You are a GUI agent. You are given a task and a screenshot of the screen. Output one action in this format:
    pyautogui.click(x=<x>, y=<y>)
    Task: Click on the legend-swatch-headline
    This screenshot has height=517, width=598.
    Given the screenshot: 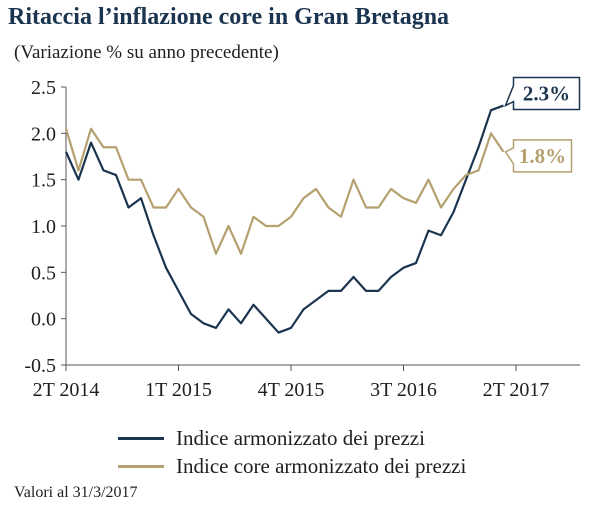 What is the action you would take?
    pyautogui.click(x=141, y=438)
    